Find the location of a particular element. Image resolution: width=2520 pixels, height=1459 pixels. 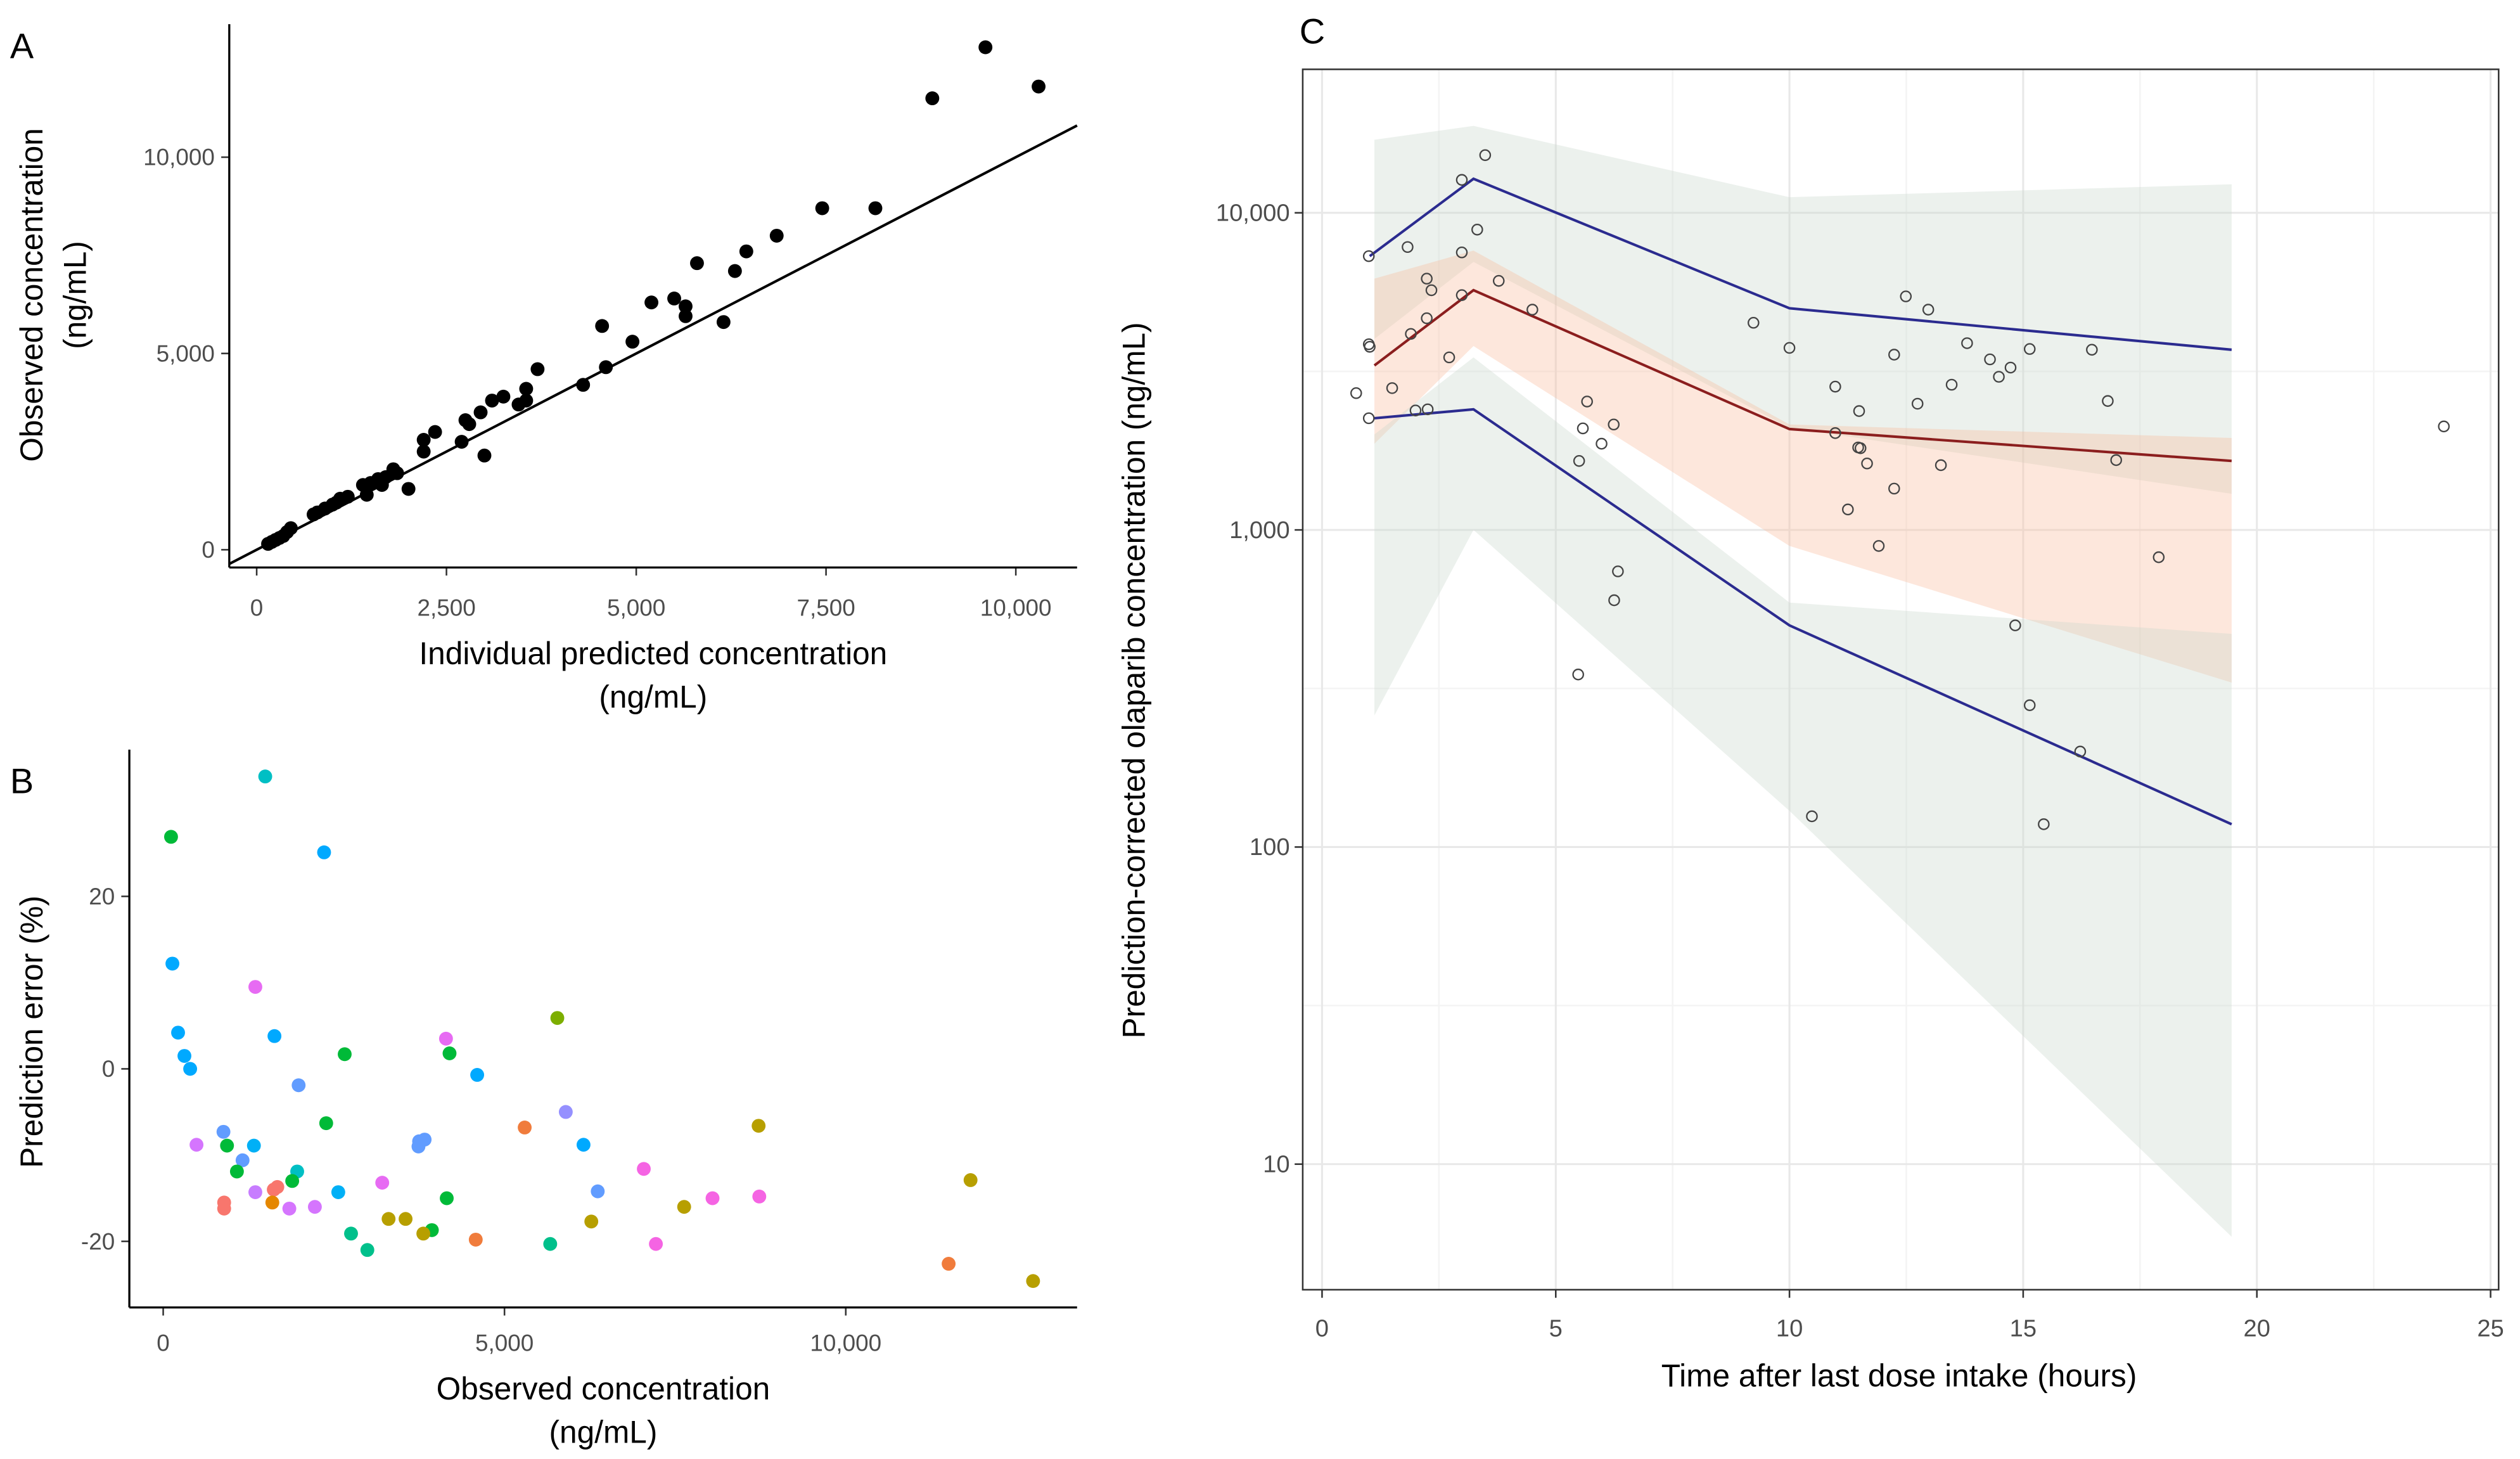

line-observed-95th-percentile is located at coordinates (1800, 264).